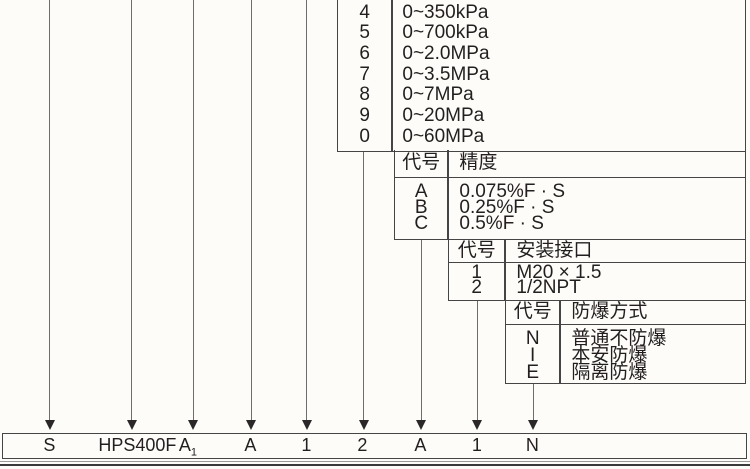 The image size is (750, 469). Describe the element at coordinates (374, 446) in the screenshot. I see `model-code-box: S HPS400F A1 A 1 2 A 1 N` at that location.